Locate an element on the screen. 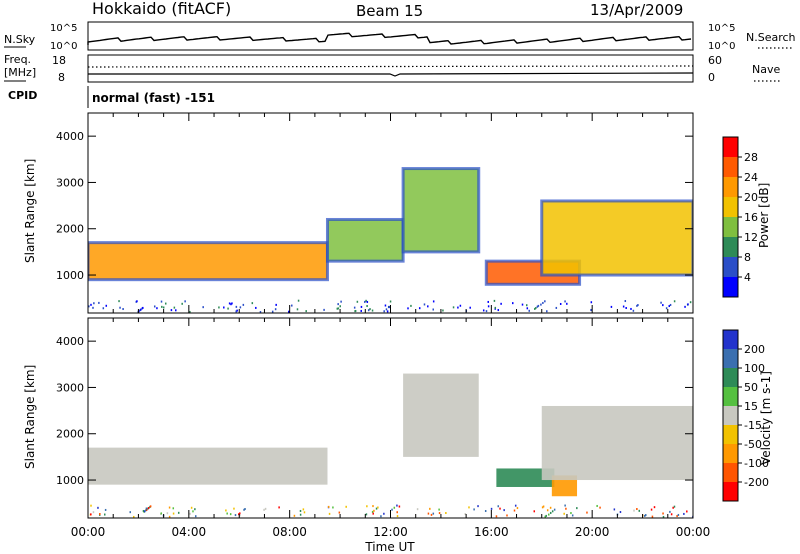 The image size is (800, 554). power-colorbar-tick-label: 24 is located at coordinates (751, 177).